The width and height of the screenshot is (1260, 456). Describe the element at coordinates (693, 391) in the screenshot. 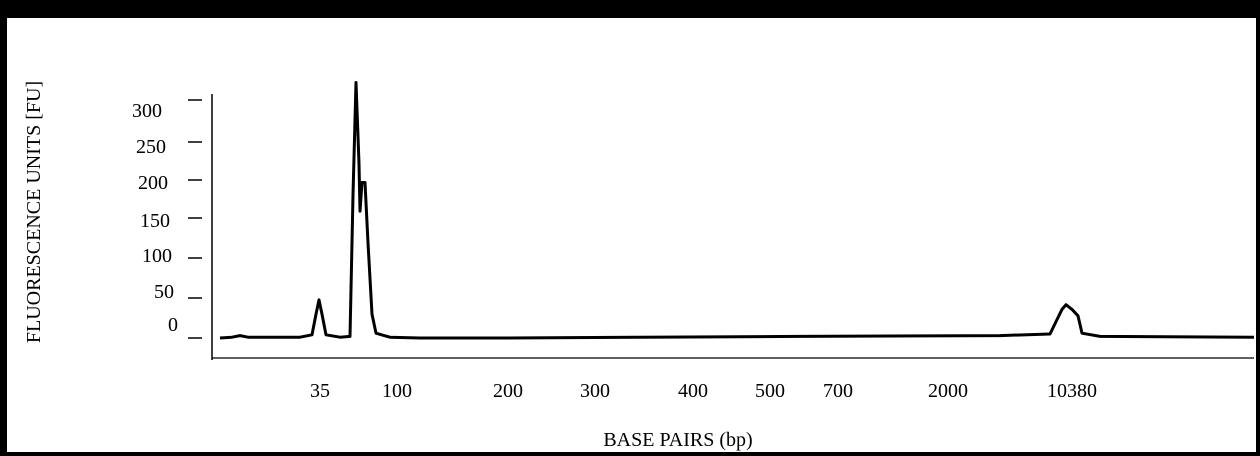

I see `x-tick-label: 400` at that location.